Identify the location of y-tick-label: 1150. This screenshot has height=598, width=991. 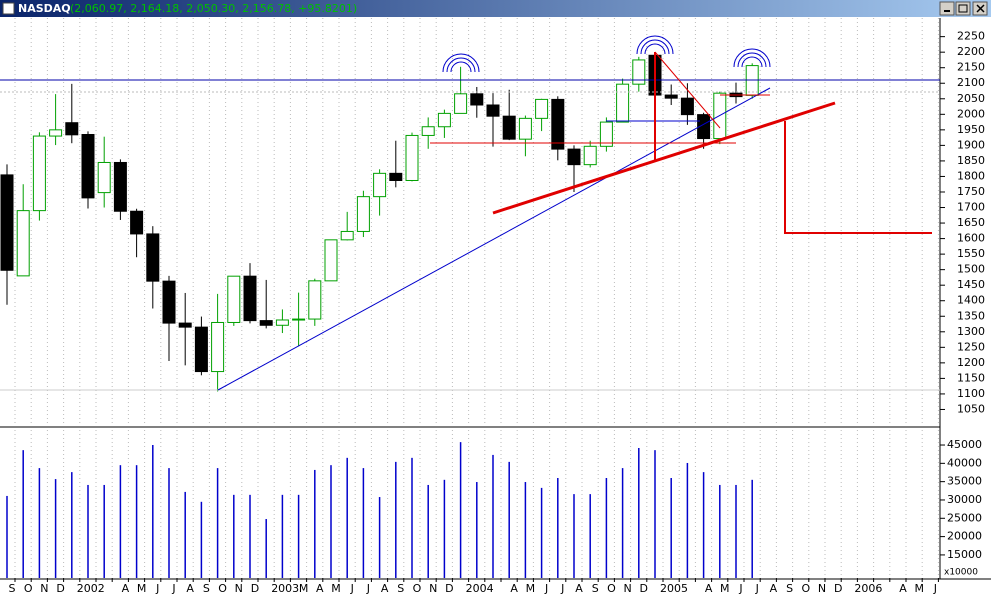
(971, 377).